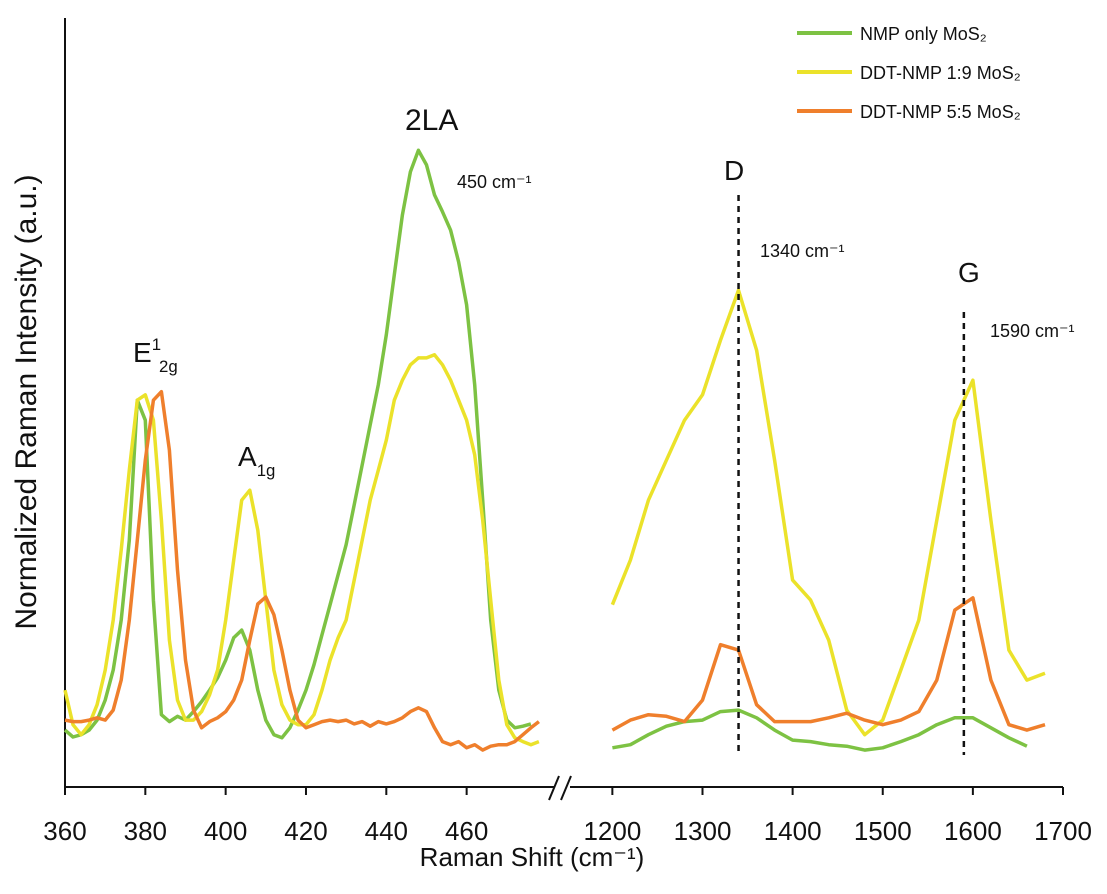 This screenshot has height=894, width=1107. What do you see at coordinates (883, 831) in the screenshot?
I see `x-tick-label: 1500` at bounding box center [883, 831].